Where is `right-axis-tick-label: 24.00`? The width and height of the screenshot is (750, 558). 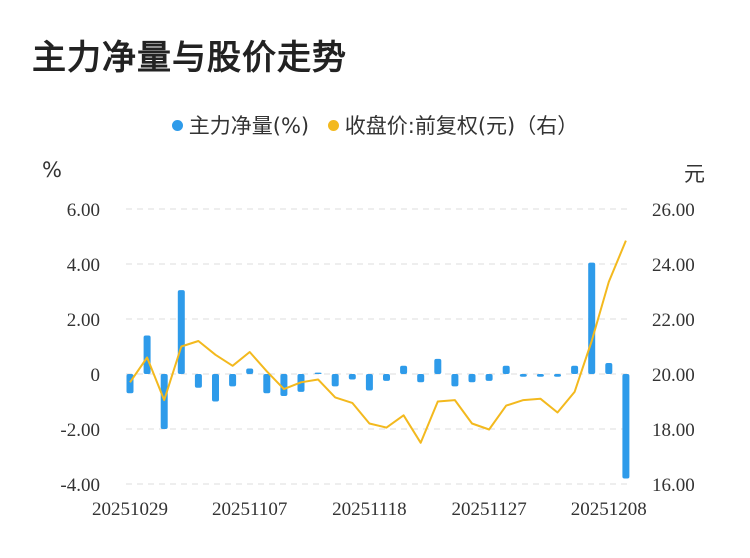 right-axis-tick-label: 24.00 is located at coordinates (673, 265).